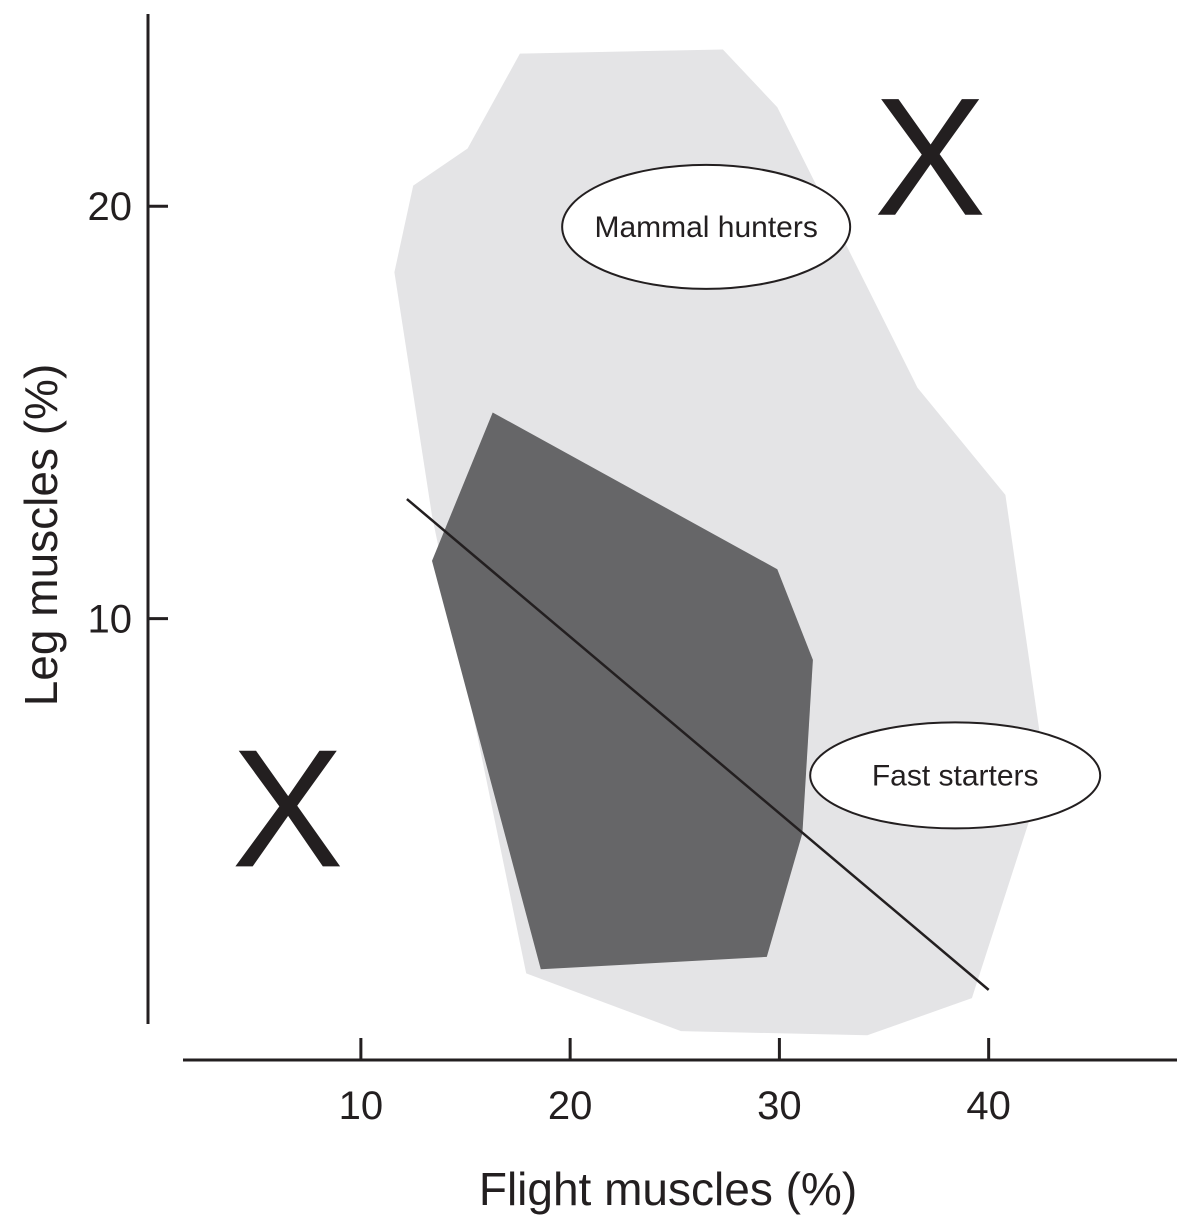 This screenshot has width=1177, height=1223. What do you see at coordinates (110, 620) in the screenshot?
I see `y-tick-label-10: 10` at bounding box center [110, 620].